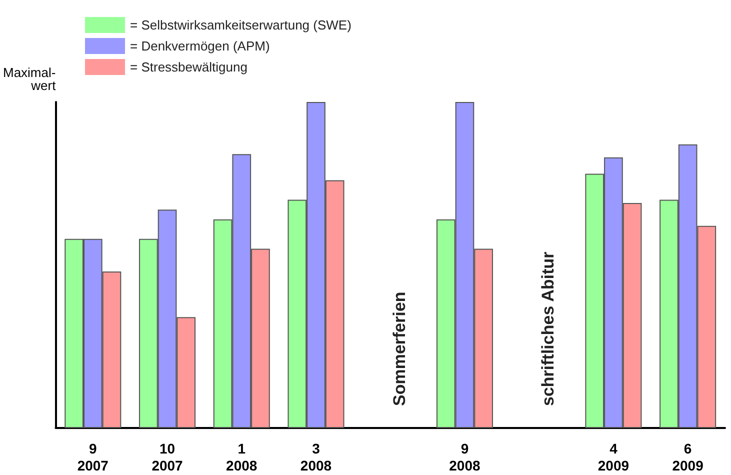 The height and width of the screenshot is (475, 731). What do you see at coordinates (29, 79) in the screenshot?
I see `y-axis-title: Maximal- wert` at bounding box center [29, 79].